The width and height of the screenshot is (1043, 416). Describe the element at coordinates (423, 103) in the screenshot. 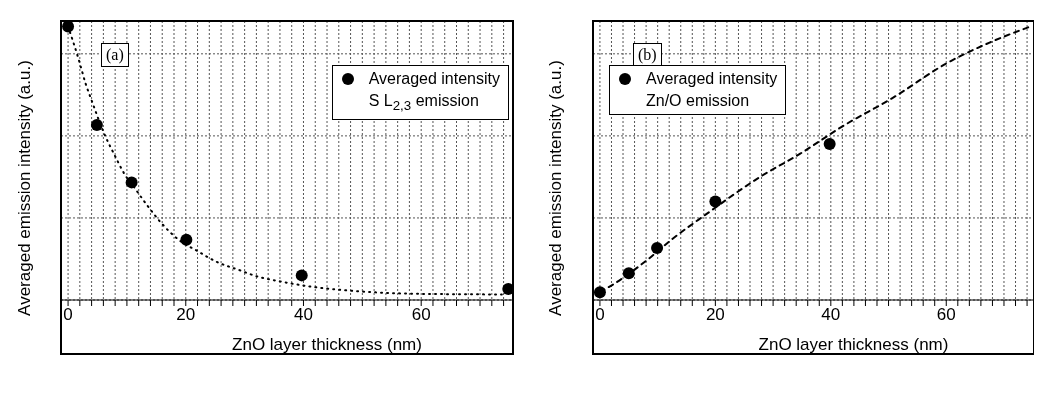

I see `legend-title: S L$_{2,3}$ emission` at that location.